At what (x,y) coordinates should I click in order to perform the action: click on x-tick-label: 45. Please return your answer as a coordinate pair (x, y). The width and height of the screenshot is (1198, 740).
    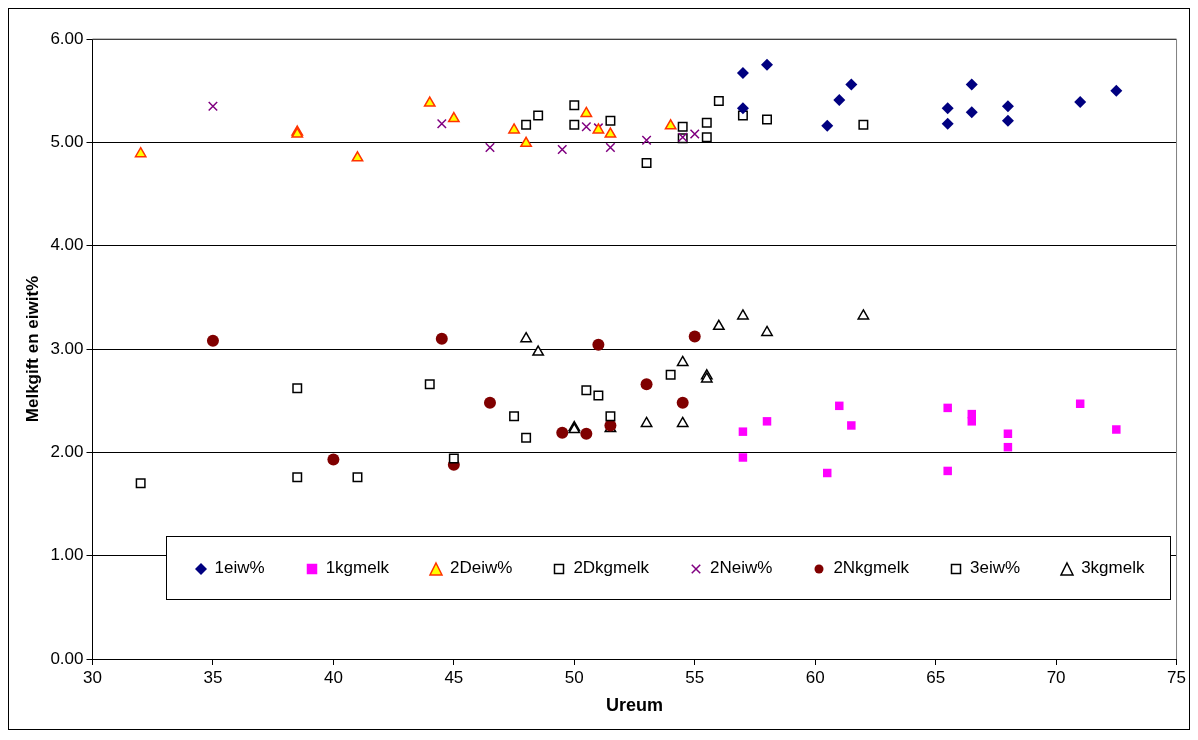
    Looking at the image, I should click on (454, 677).